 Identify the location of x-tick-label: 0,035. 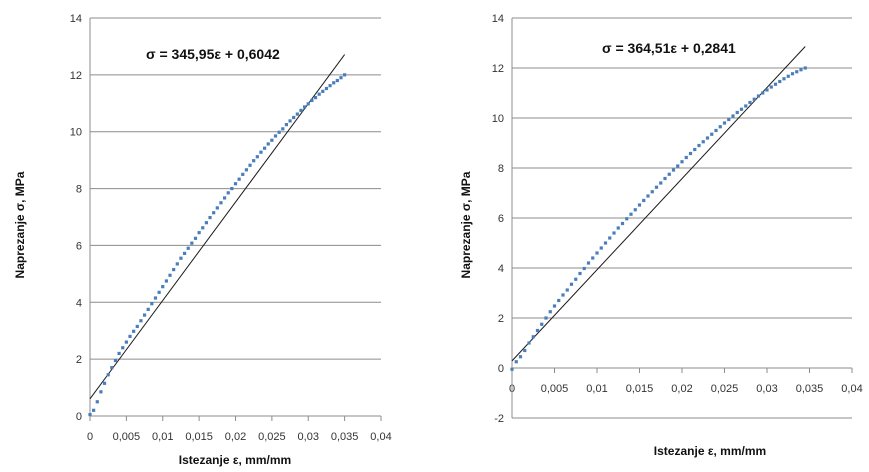
(810, 389).